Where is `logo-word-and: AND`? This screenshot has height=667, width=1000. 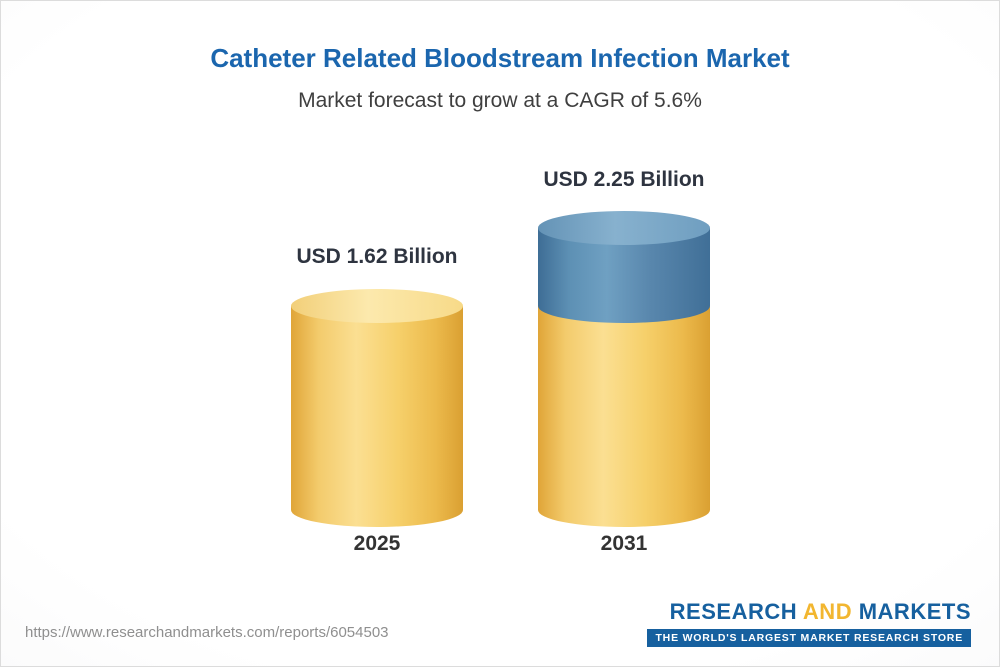 logo-word-and: AND is located at coordinates (827, 611).